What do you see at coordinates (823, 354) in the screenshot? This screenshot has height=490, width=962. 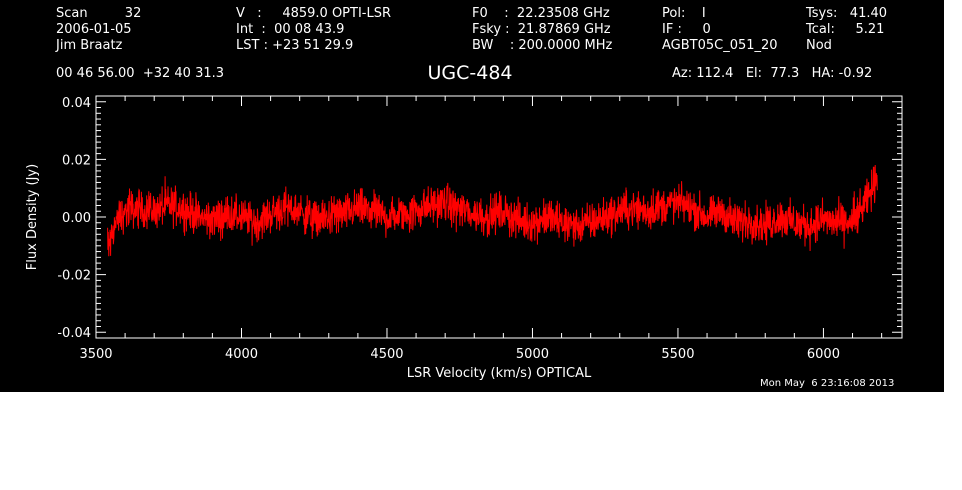 I see `x-tick-label: 6000` at bounding box center [823, 354].